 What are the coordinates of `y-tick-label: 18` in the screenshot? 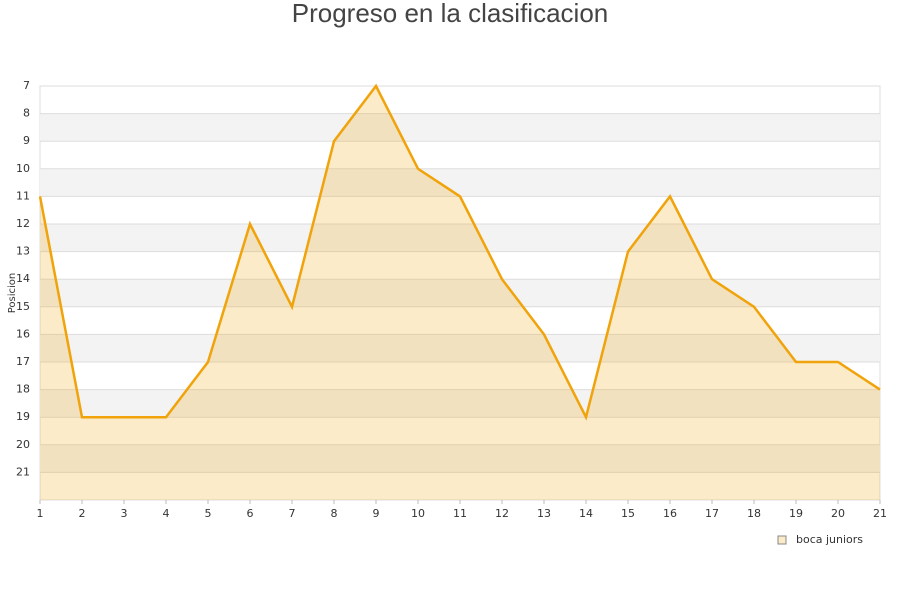 It's located at (23, 389).